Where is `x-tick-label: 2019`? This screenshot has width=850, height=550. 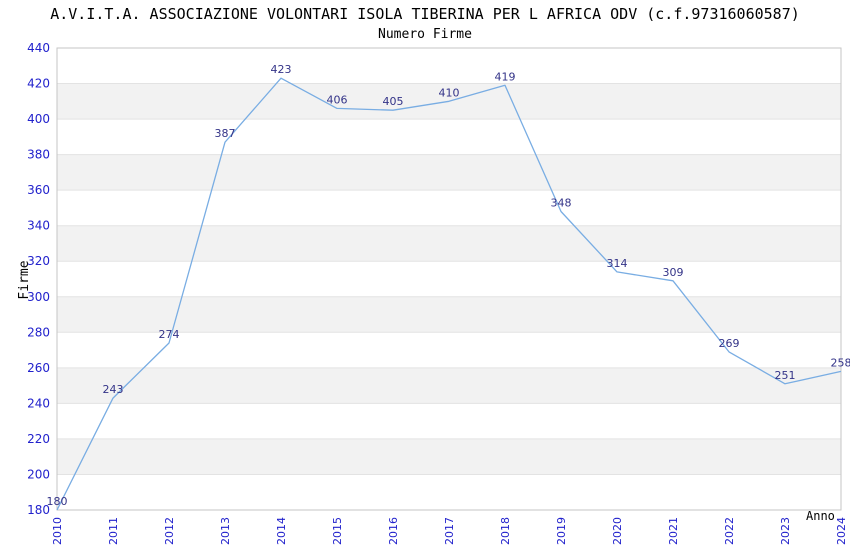 x-tick-label: 2019 is located at coordinates (561, 531).